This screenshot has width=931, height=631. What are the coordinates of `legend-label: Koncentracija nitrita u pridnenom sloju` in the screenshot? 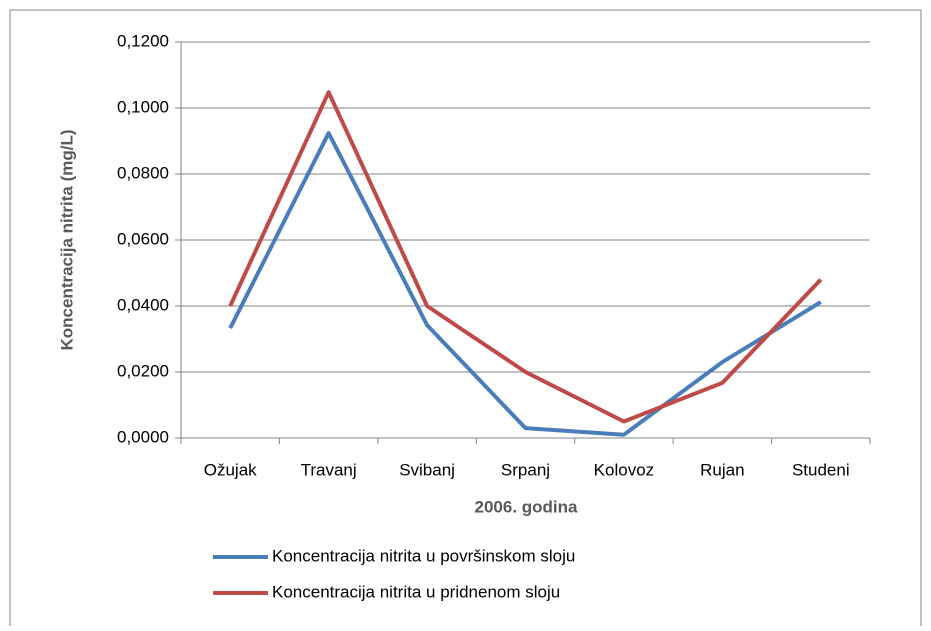 It's located at (416, 591).